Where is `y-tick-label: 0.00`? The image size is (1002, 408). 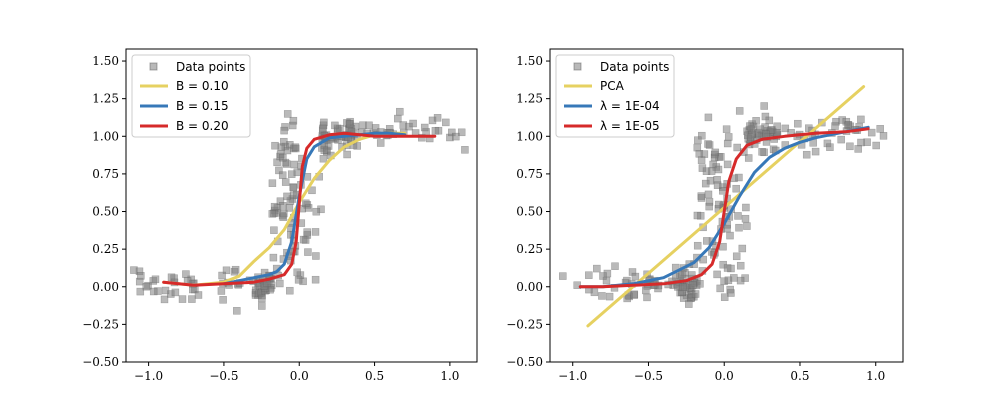 y-tick-label: 0.00 is located at coordinates (529, 287).